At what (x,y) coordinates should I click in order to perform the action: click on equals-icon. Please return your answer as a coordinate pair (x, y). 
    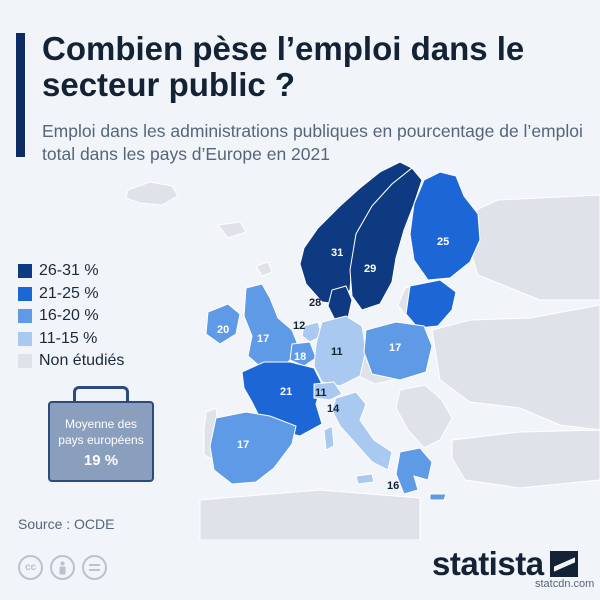
    Looking at the image, I should click on (94, 567).